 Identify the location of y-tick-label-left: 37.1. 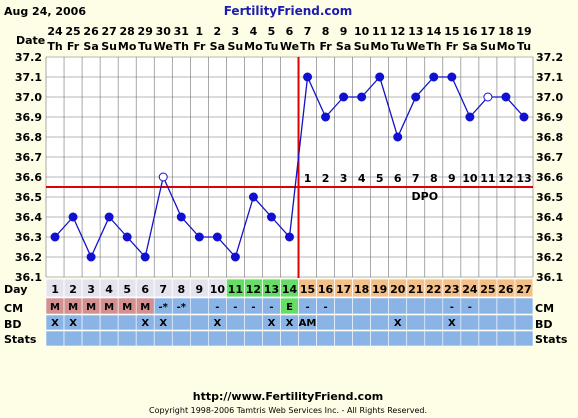
(28, 77).